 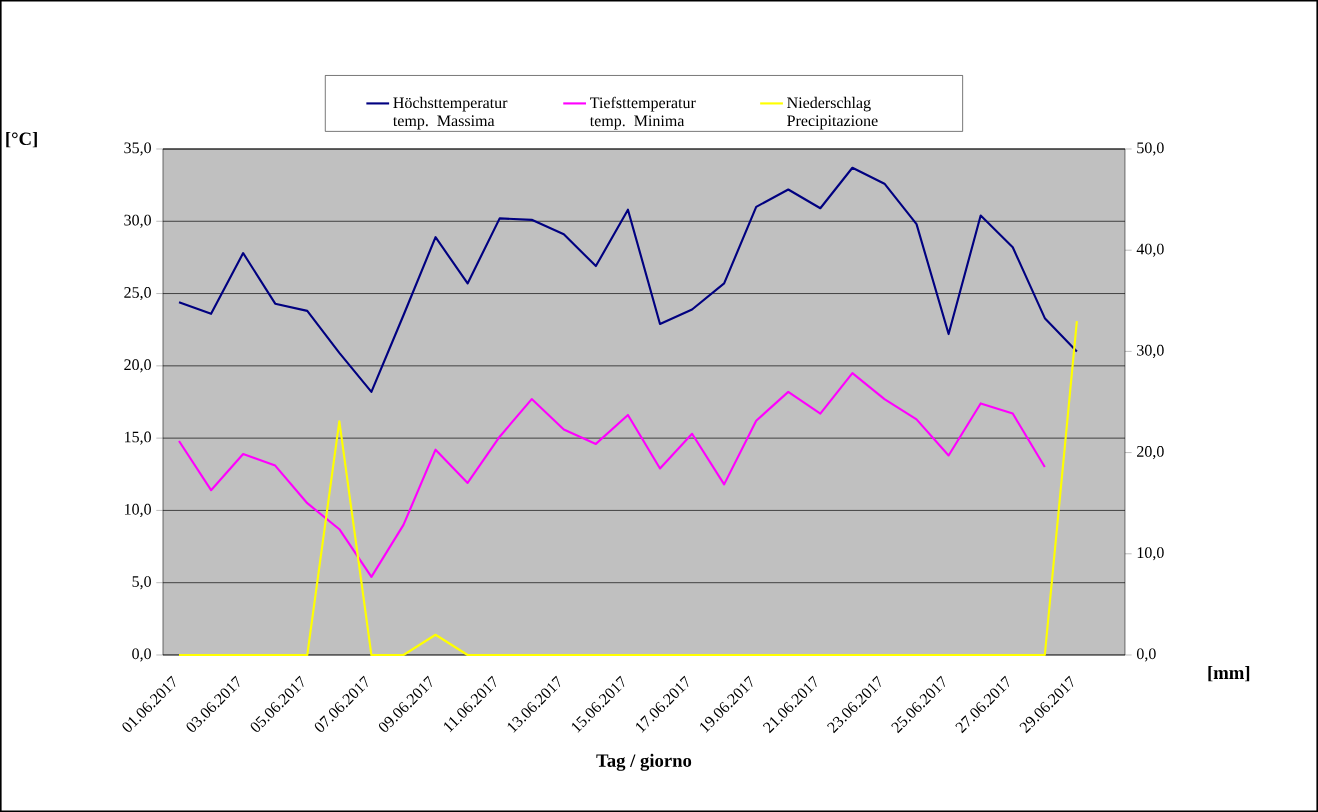 What do you see at coordinates (642, 113) in the screenshot?
I see `legend-label: Tiefsttemperatur temp. Minima` at bounding box center [642, 113].